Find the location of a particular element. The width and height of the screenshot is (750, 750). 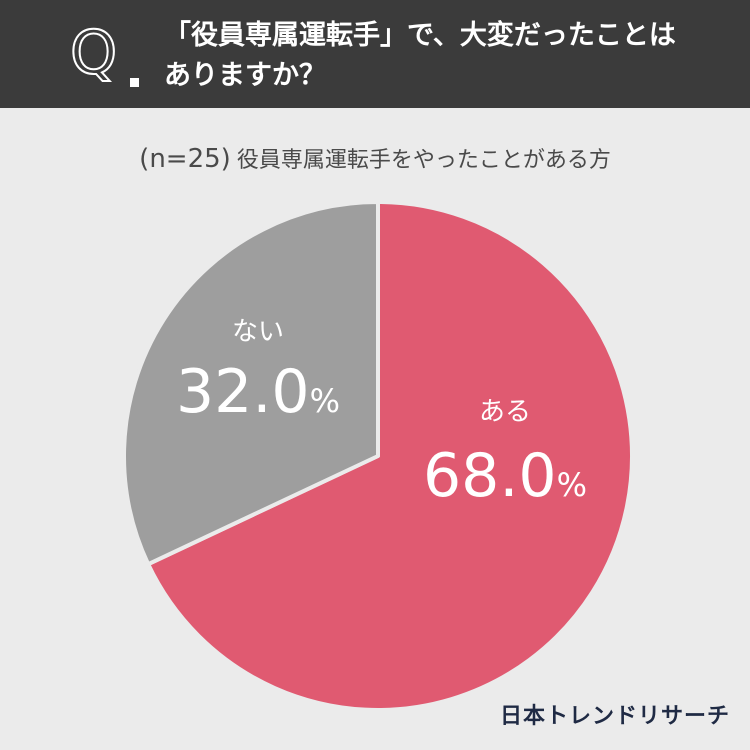

slice-value-no: 32.0% is located at coordinates (258, 392).